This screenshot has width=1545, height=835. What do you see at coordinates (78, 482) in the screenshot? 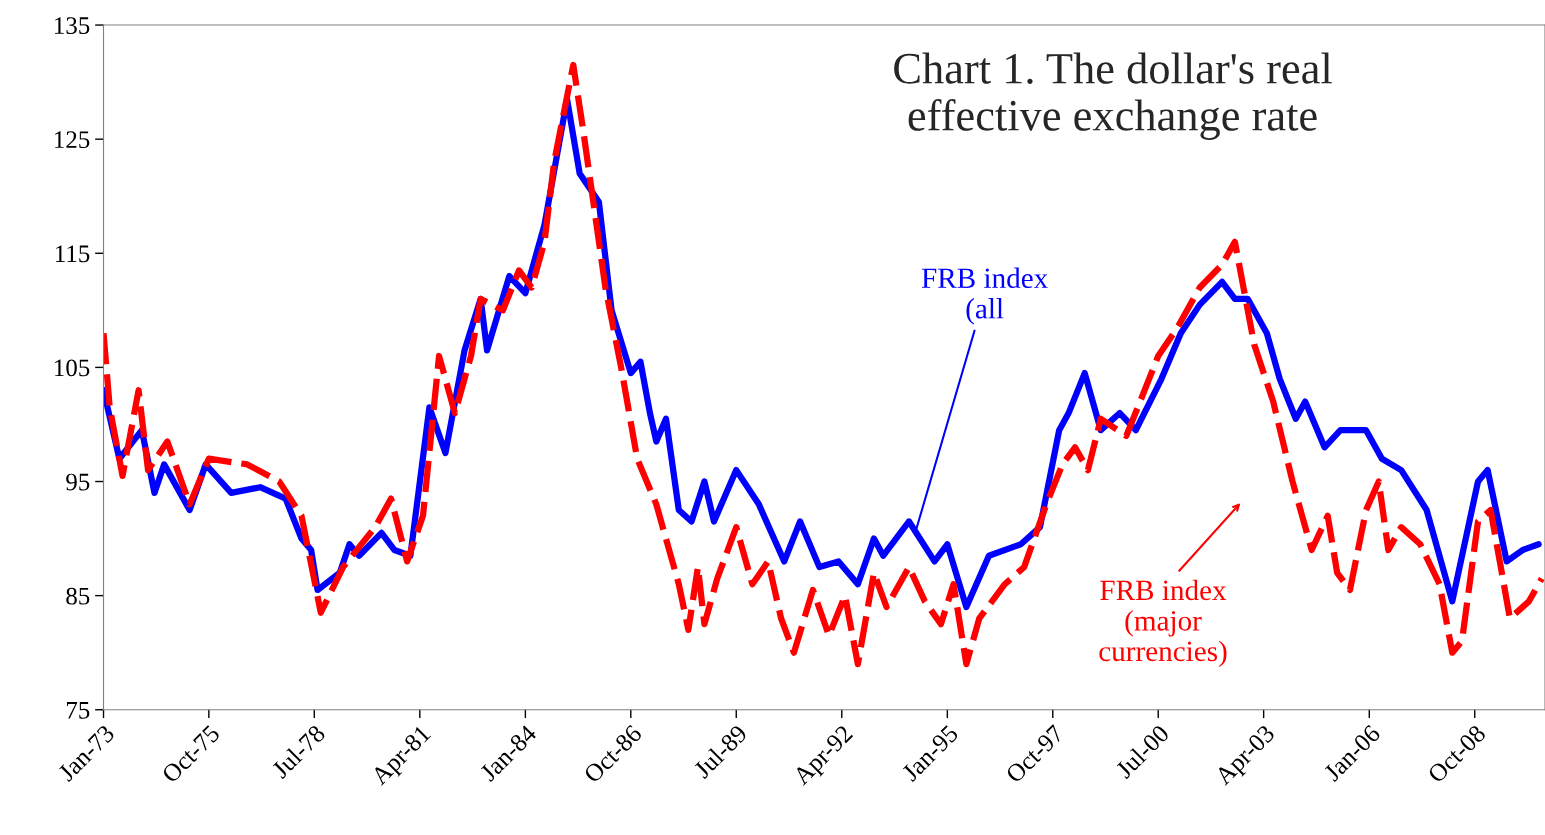
I see `y-tick-label: 95` at bounding box center [78, 482].